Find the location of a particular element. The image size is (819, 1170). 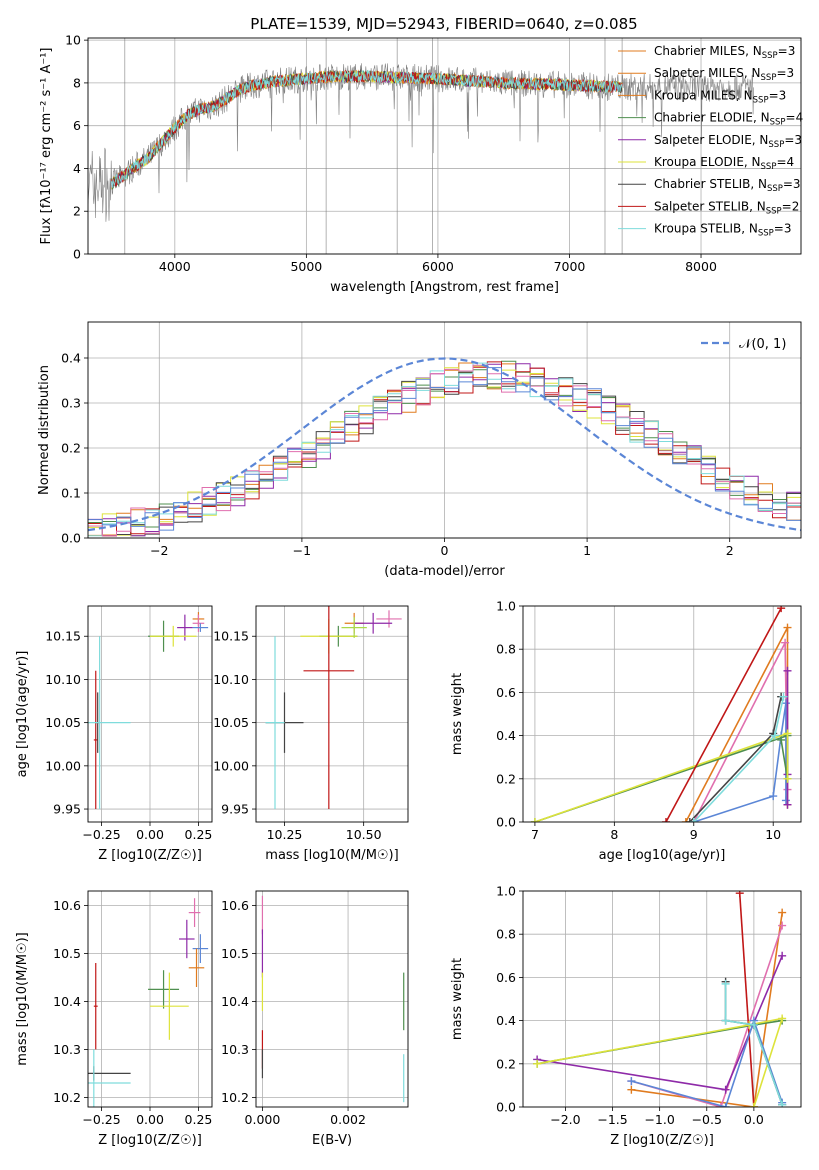

mass-vs-extinction-panel: 0.000 0.002 10.2 10.3 10.4 10.5 10.6 E(B-V) is located at coordinates (315, 1019).